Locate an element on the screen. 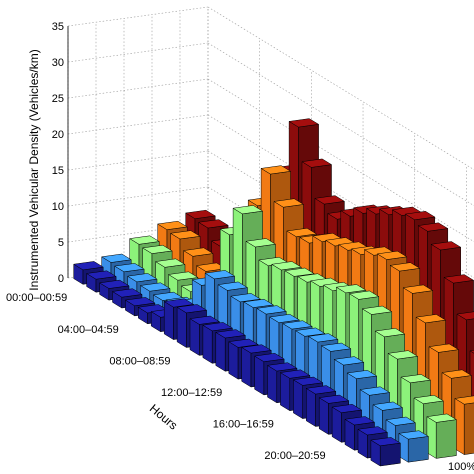 Image resolution: width=474 pixels, height=474 pixels. hour-tick-label: 20:00–20:59 is located at coordinates (294, 456).